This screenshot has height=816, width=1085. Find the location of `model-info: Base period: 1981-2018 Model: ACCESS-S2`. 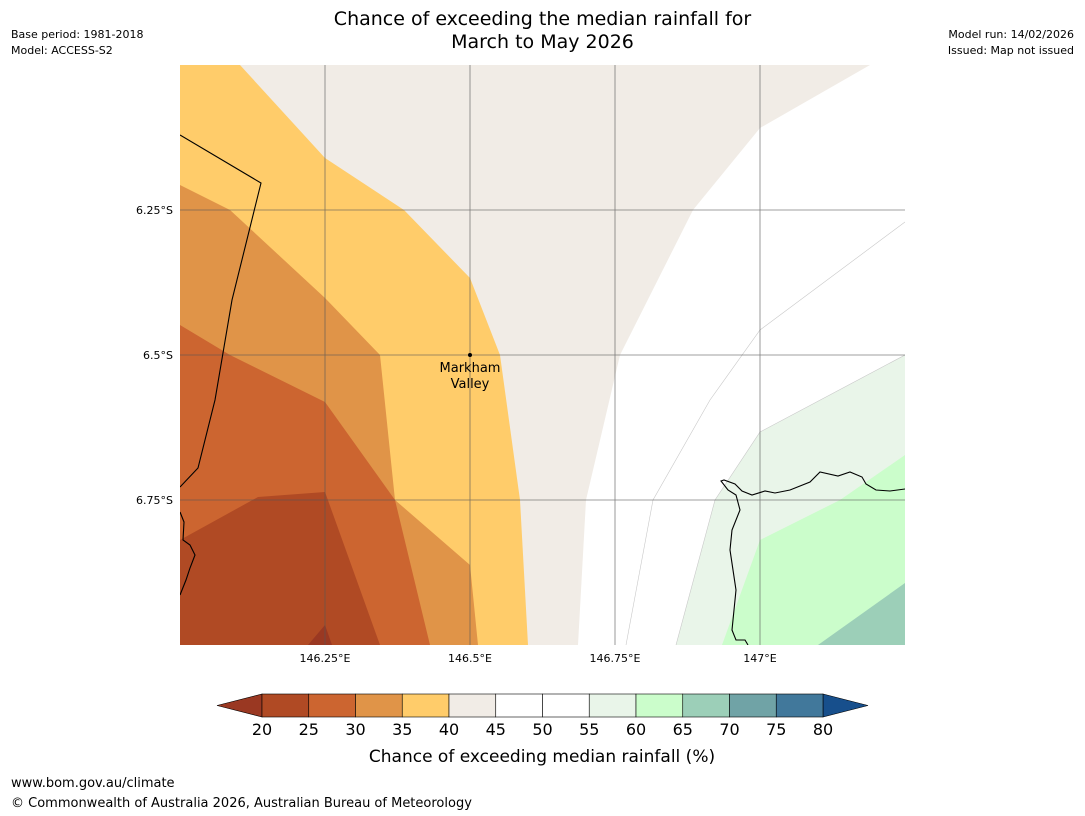

model-info: Base period: 1981-2018 Model: ACCESS-S2 is located at coordinates (77, 43).